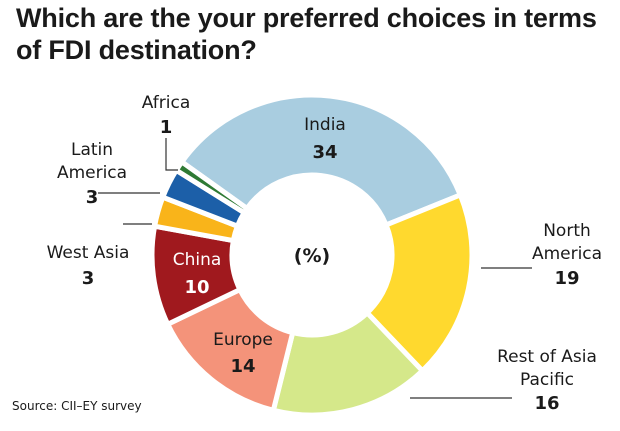 The image size is (620, 431). What do you see at coordinates (419, 283) in the screenshot?
I see `slice-north-america` at bounding box center [419, 283].